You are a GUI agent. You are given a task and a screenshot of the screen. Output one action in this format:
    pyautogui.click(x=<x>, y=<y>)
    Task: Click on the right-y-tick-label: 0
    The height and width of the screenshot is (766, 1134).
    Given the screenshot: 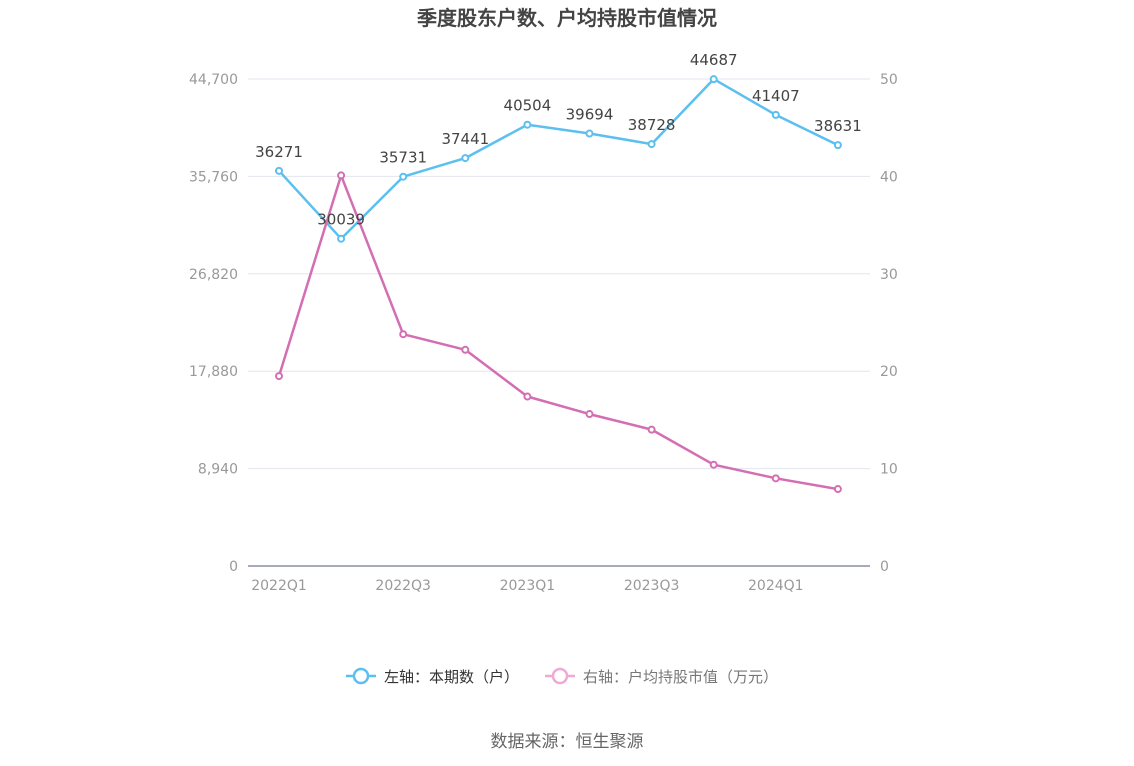 What is the action you would take?
    pyautogui.click(x=884, y=567)
    